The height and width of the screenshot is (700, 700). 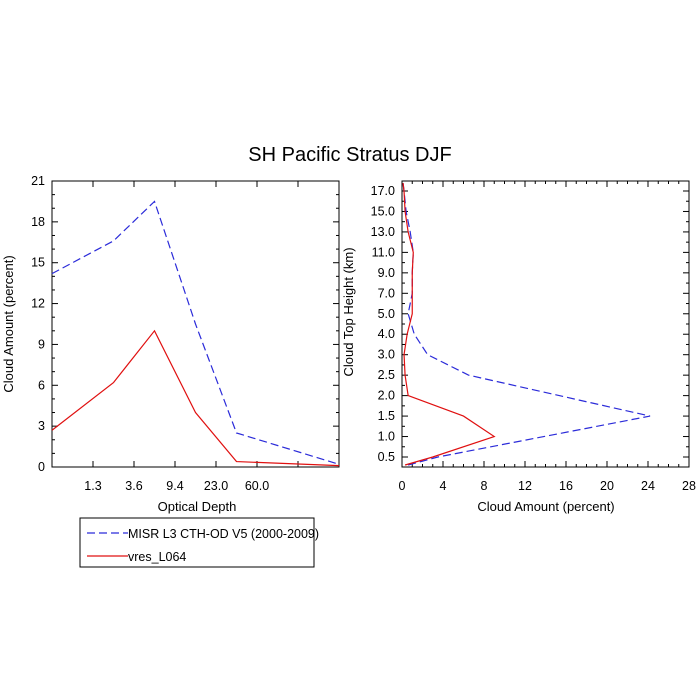 I want to click on right-series-line-model, so click(x=449, y=324).